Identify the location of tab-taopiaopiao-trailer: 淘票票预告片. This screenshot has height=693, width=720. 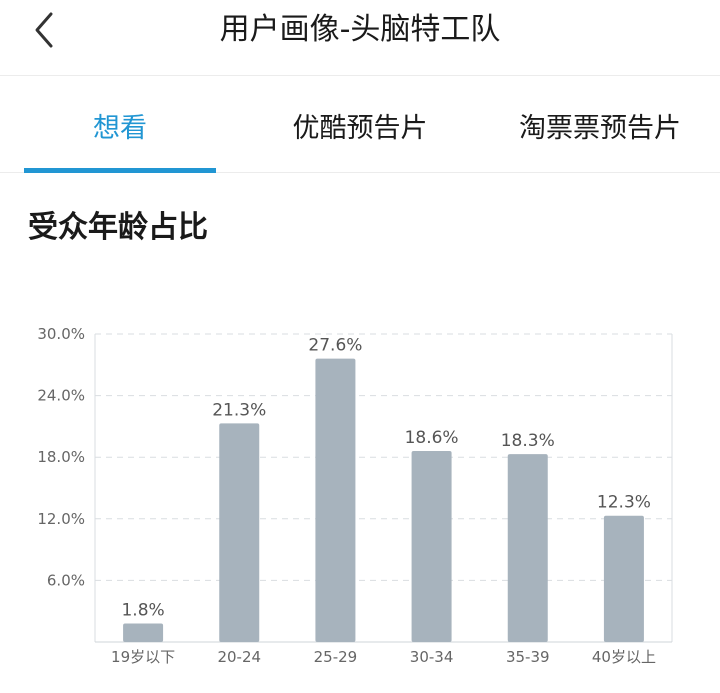
(600, 128).